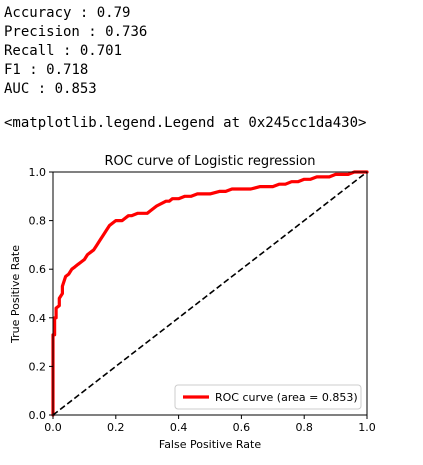 The height and width of the screenshot is (465, 423). I want to click on metric-line-accuracy: Accuracy : 0.79, so click(67, 13).